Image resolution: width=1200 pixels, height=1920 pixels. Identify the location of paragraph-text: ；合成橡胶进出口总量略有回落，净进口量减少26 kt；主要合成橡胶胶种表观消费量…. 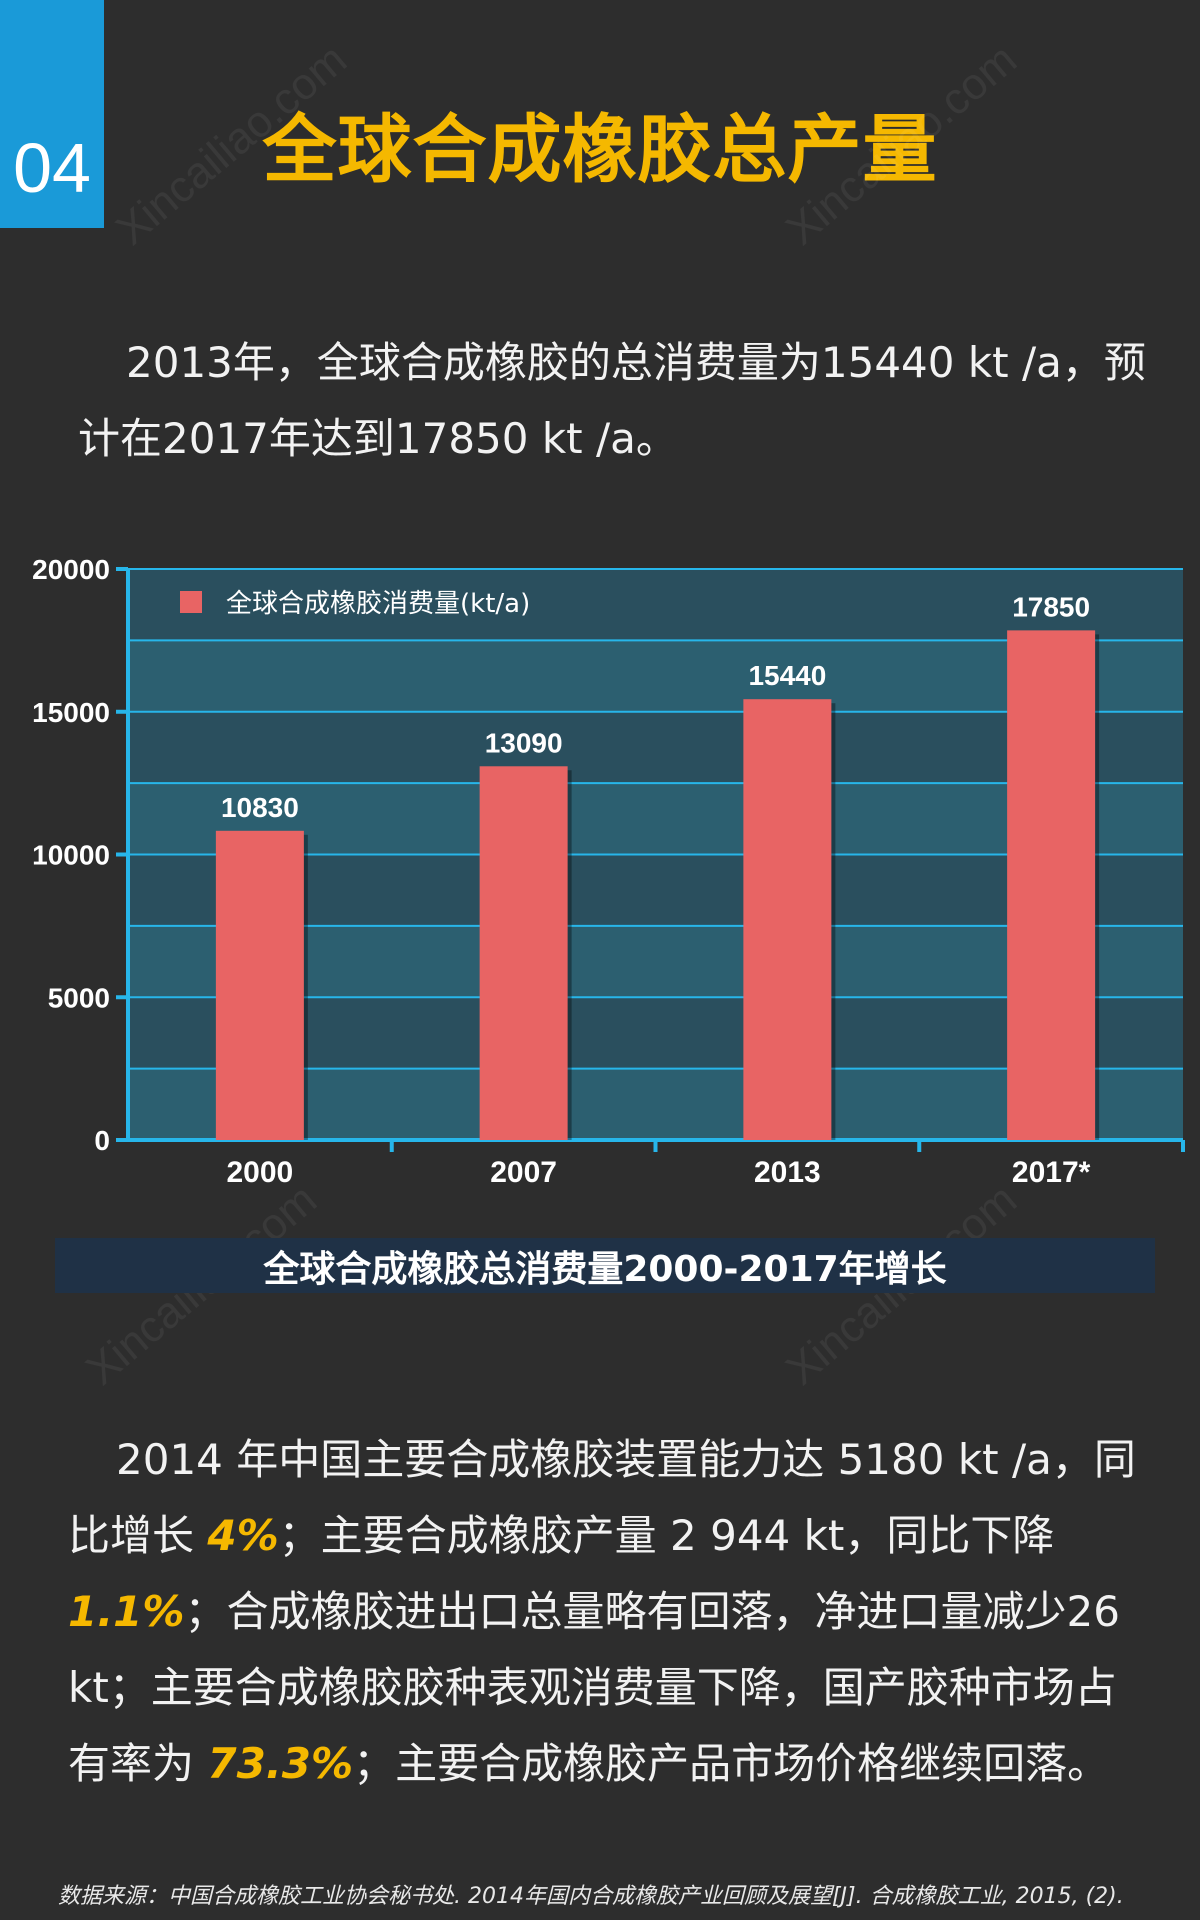
(594, 1687).